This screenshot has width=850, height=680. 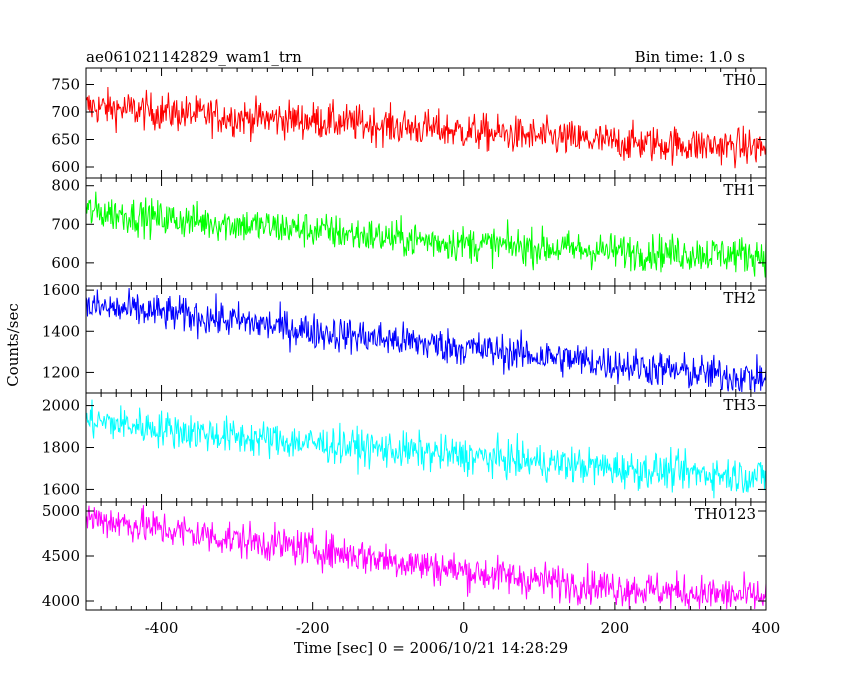 What do you see at coordinates (61, 448) in the screenshot?
I see `y-tick-label: 1800` at bounding box center [61, 448].